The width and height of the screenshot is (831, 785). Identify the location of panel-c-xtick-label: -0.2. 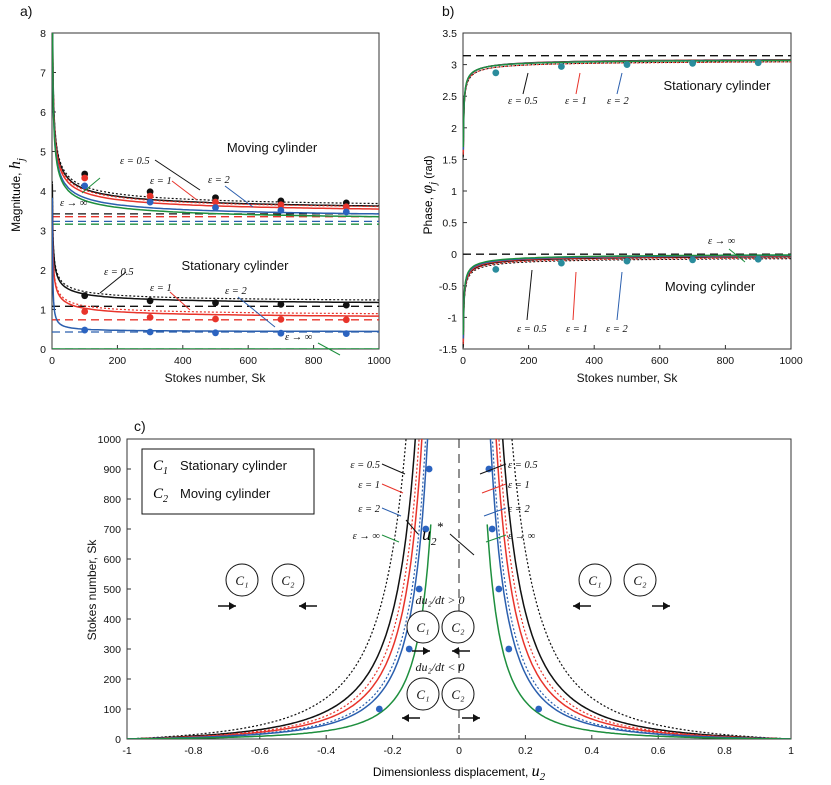
(393, 751).